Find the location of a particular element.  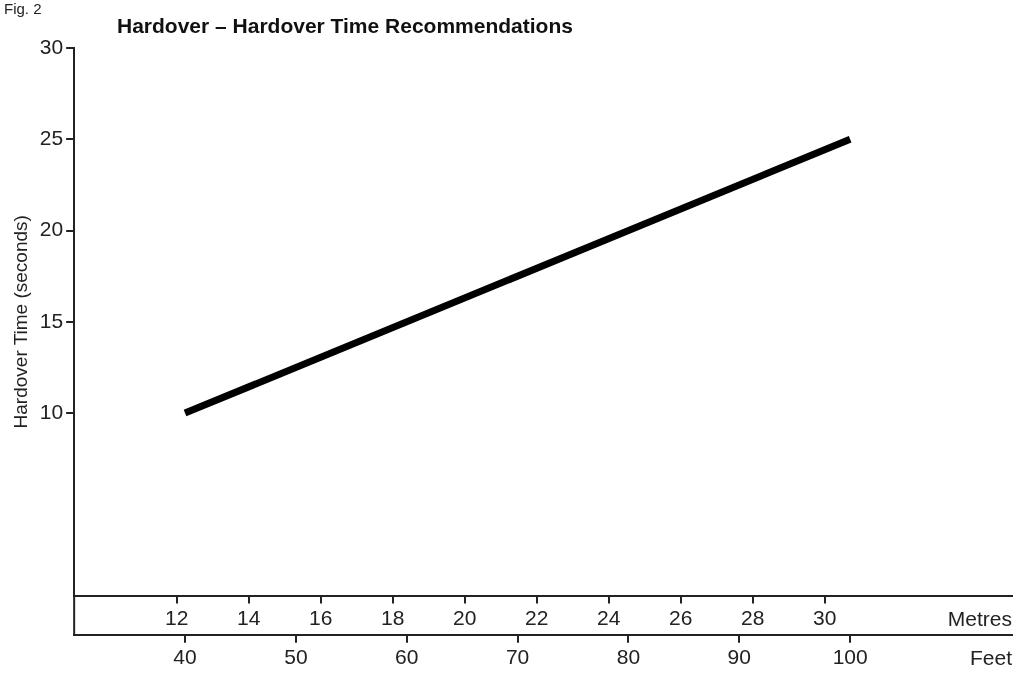

y-tick-label: 20 is located at coordinates (51, 229).